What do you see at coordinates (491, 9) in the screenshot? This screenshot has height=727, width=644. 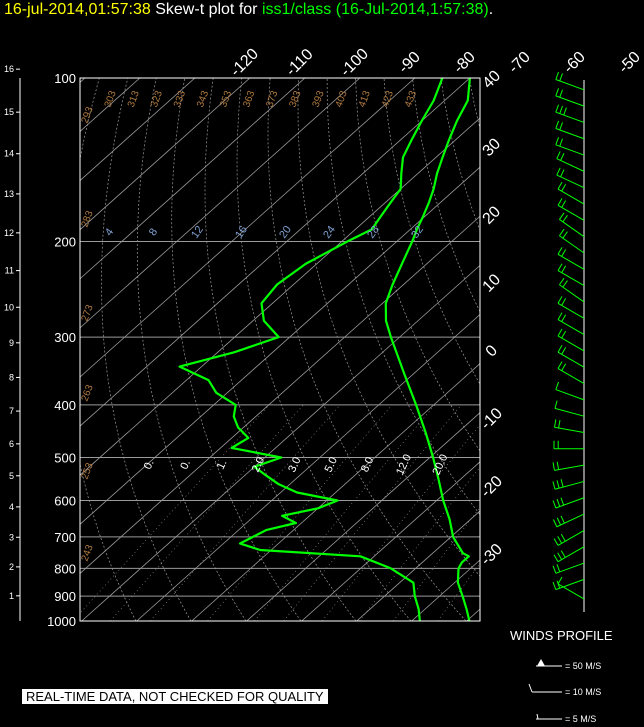 I see `title-suffix: .` at bounding box center [491, 9].